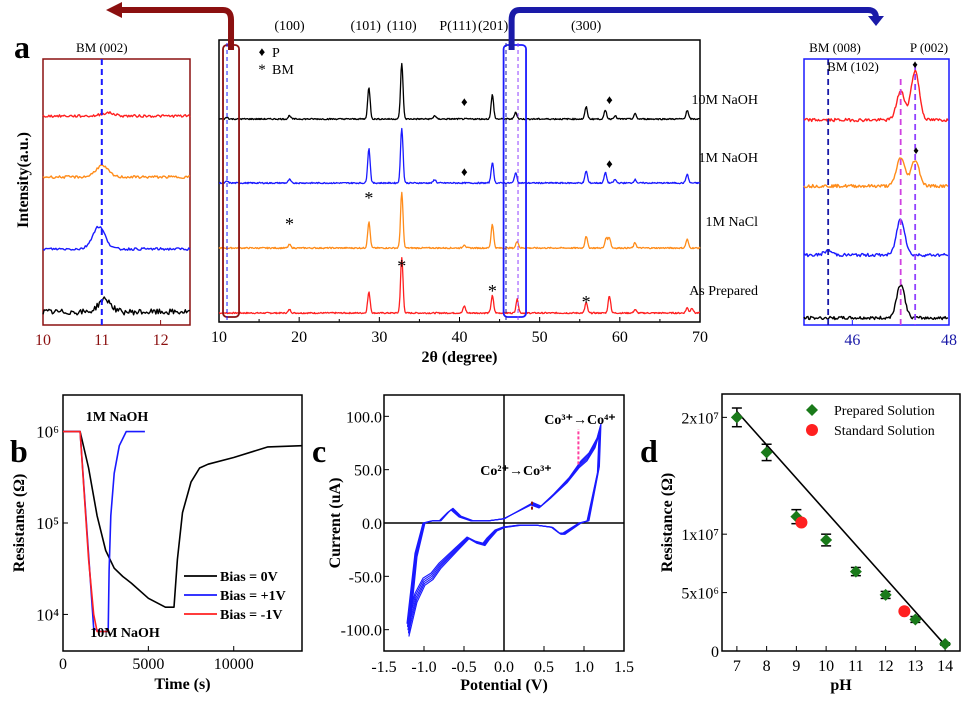  Describe the element at coordinates (114, 10) in the screenshot. I see `arrowhead-left` at that location.